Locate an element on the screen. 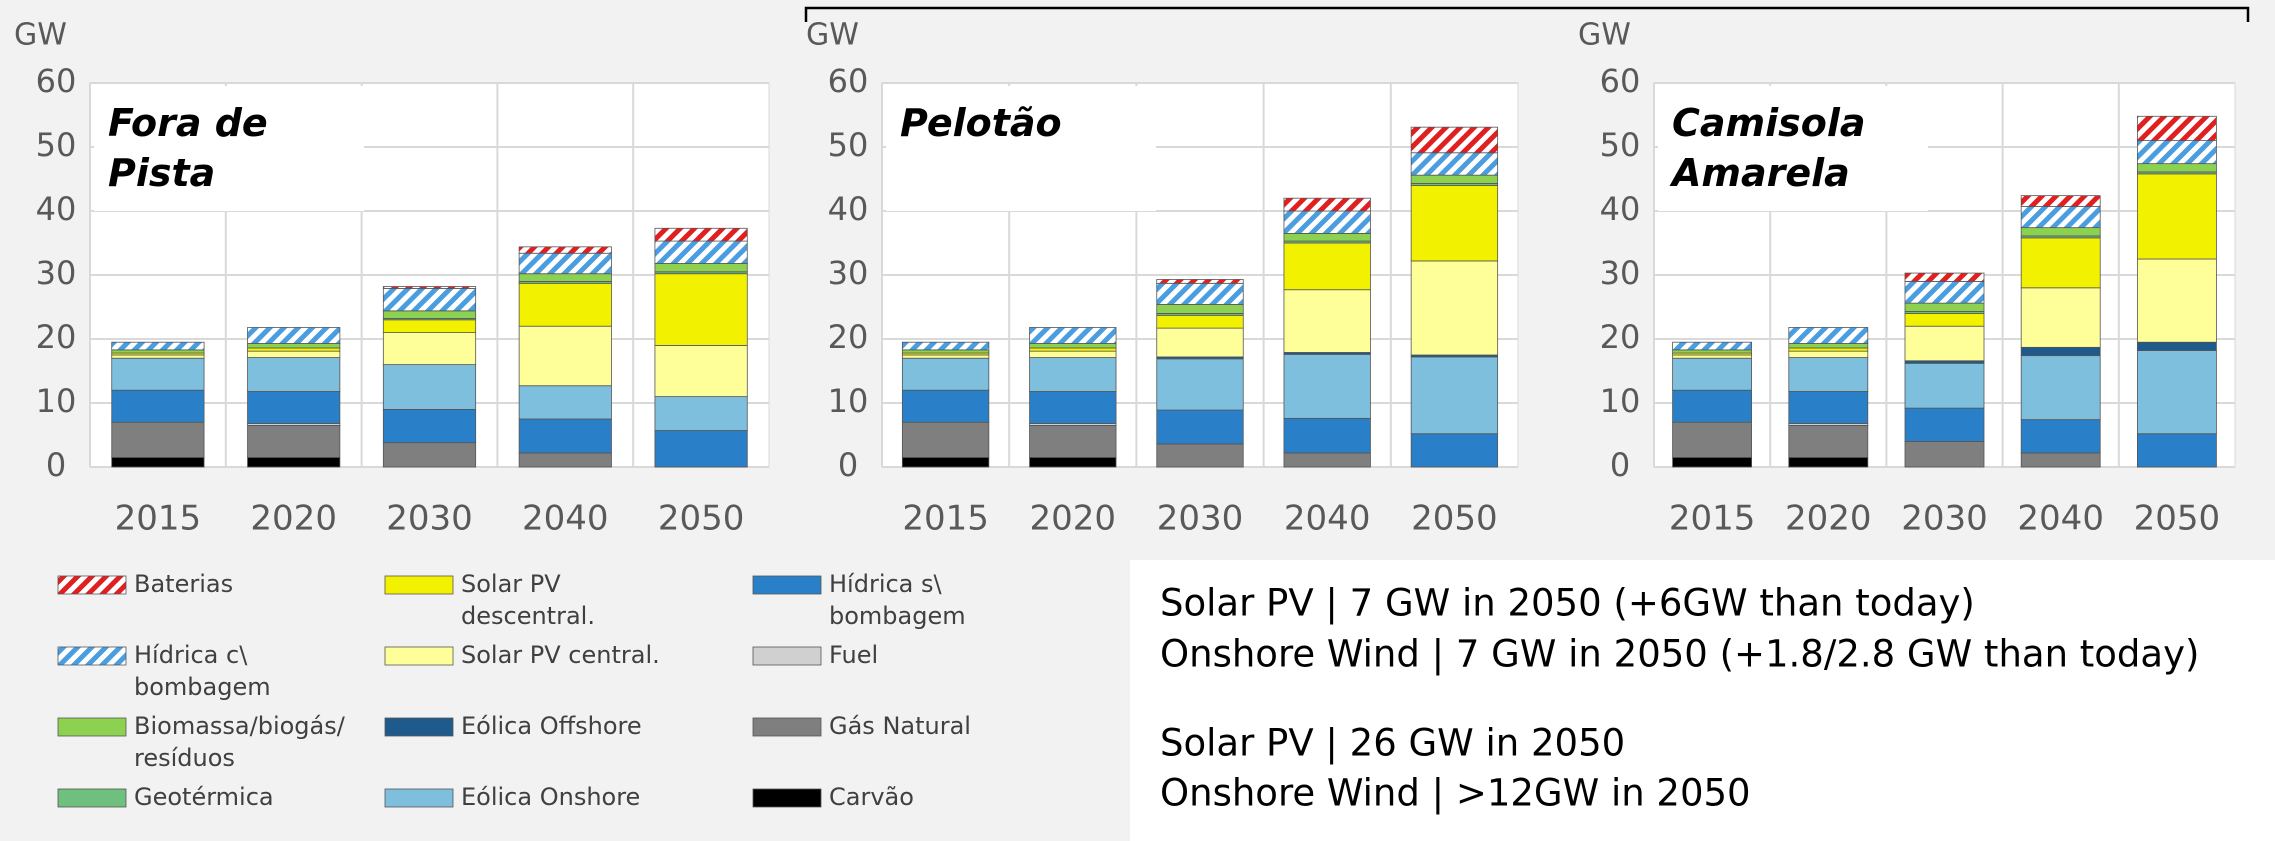  legend-entry: Biomassa/biogás/ resíduos is located at coordinates (239, 742).